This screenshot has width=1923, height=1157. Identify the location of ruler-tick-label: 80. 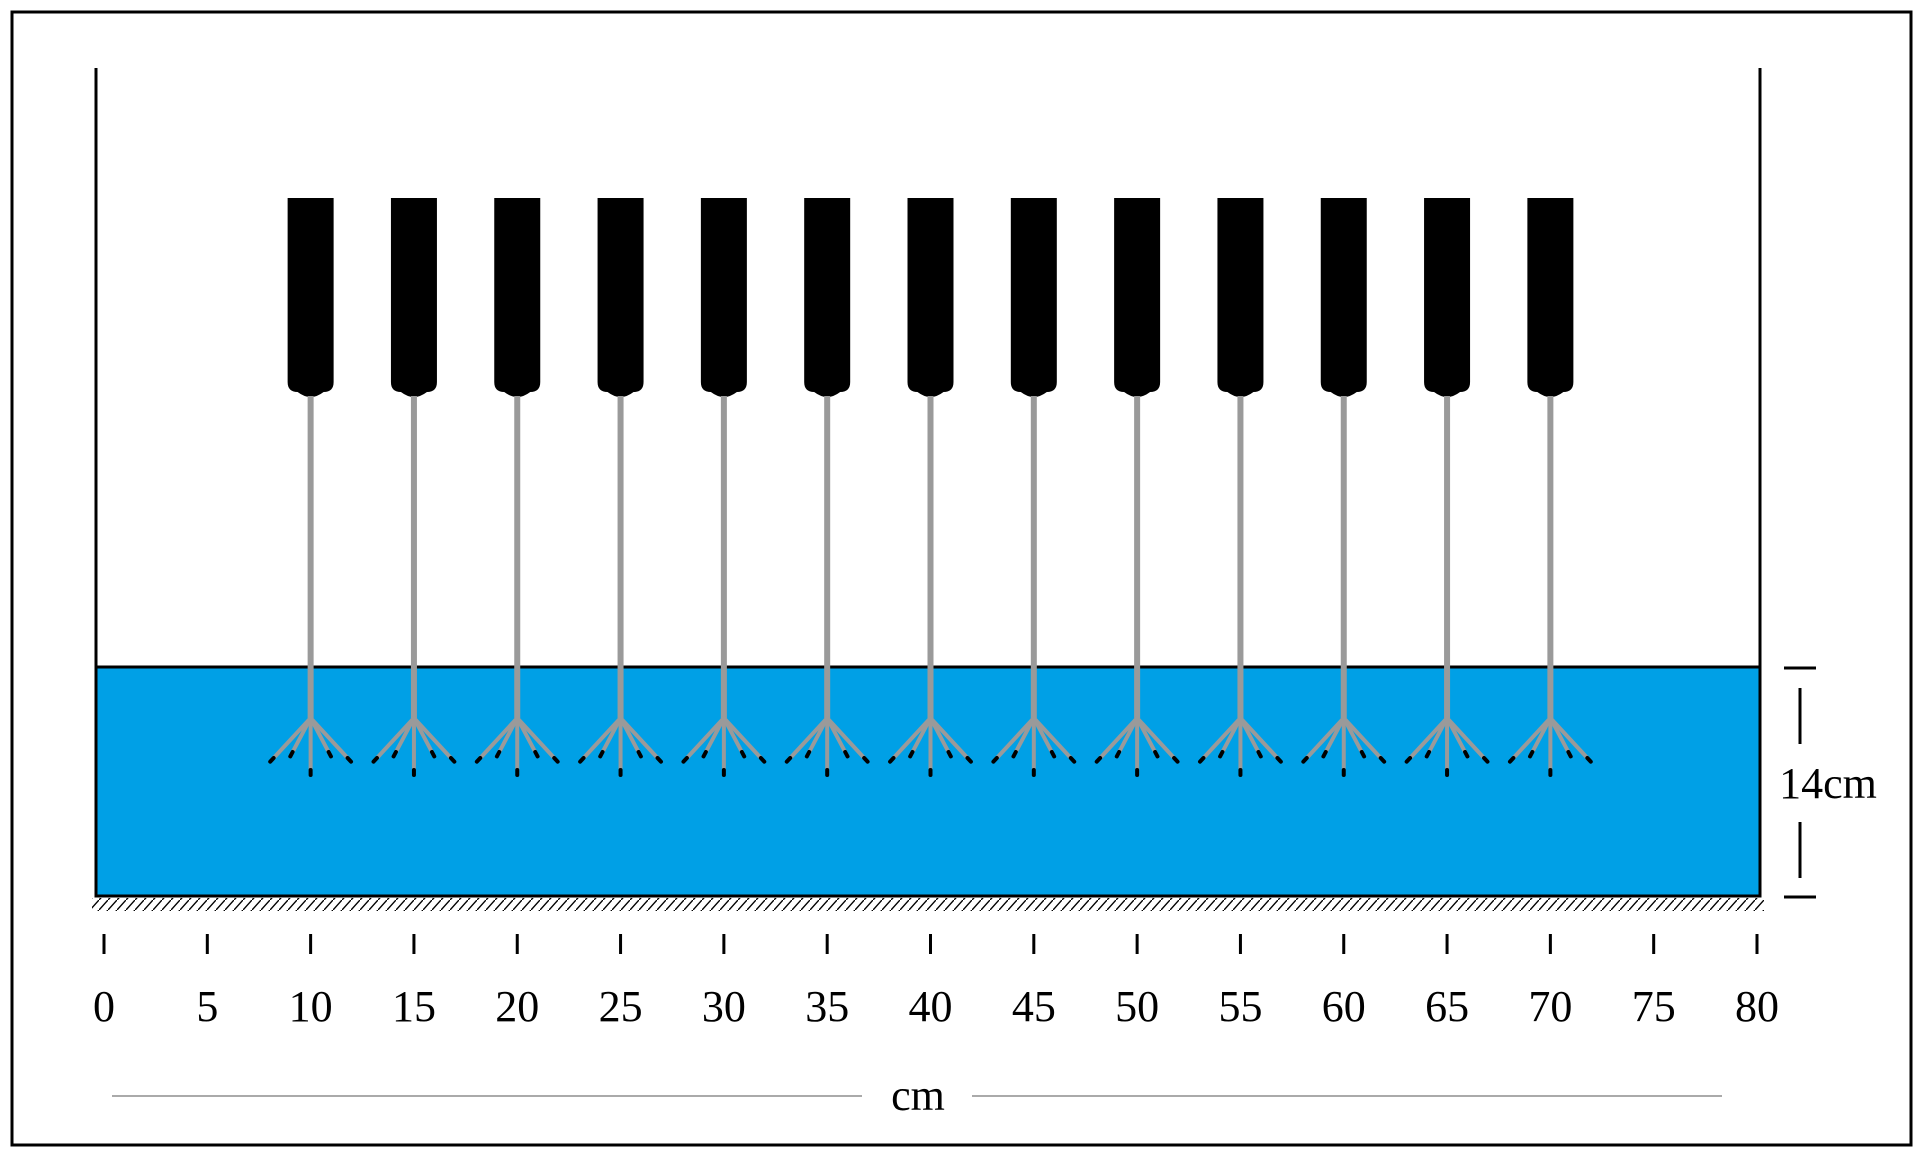
(1757, 1006).